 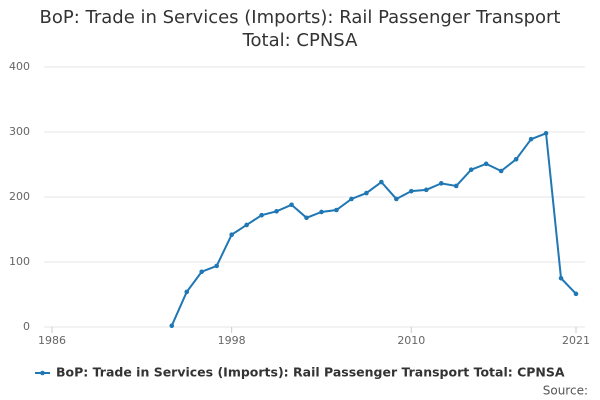 I want to click on x-tick-label: 2010, so click(x=411, y=340).